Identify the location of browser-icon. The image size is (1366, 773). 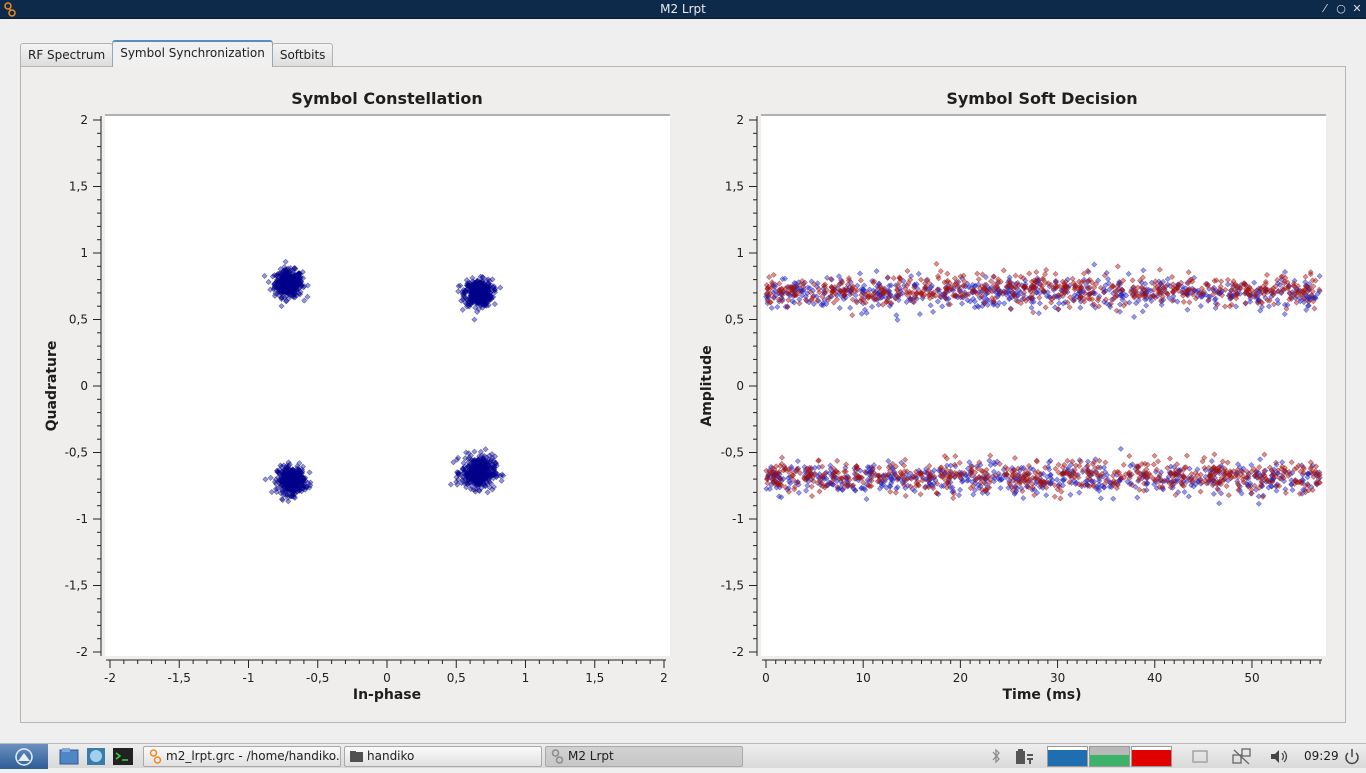
(96, 756).